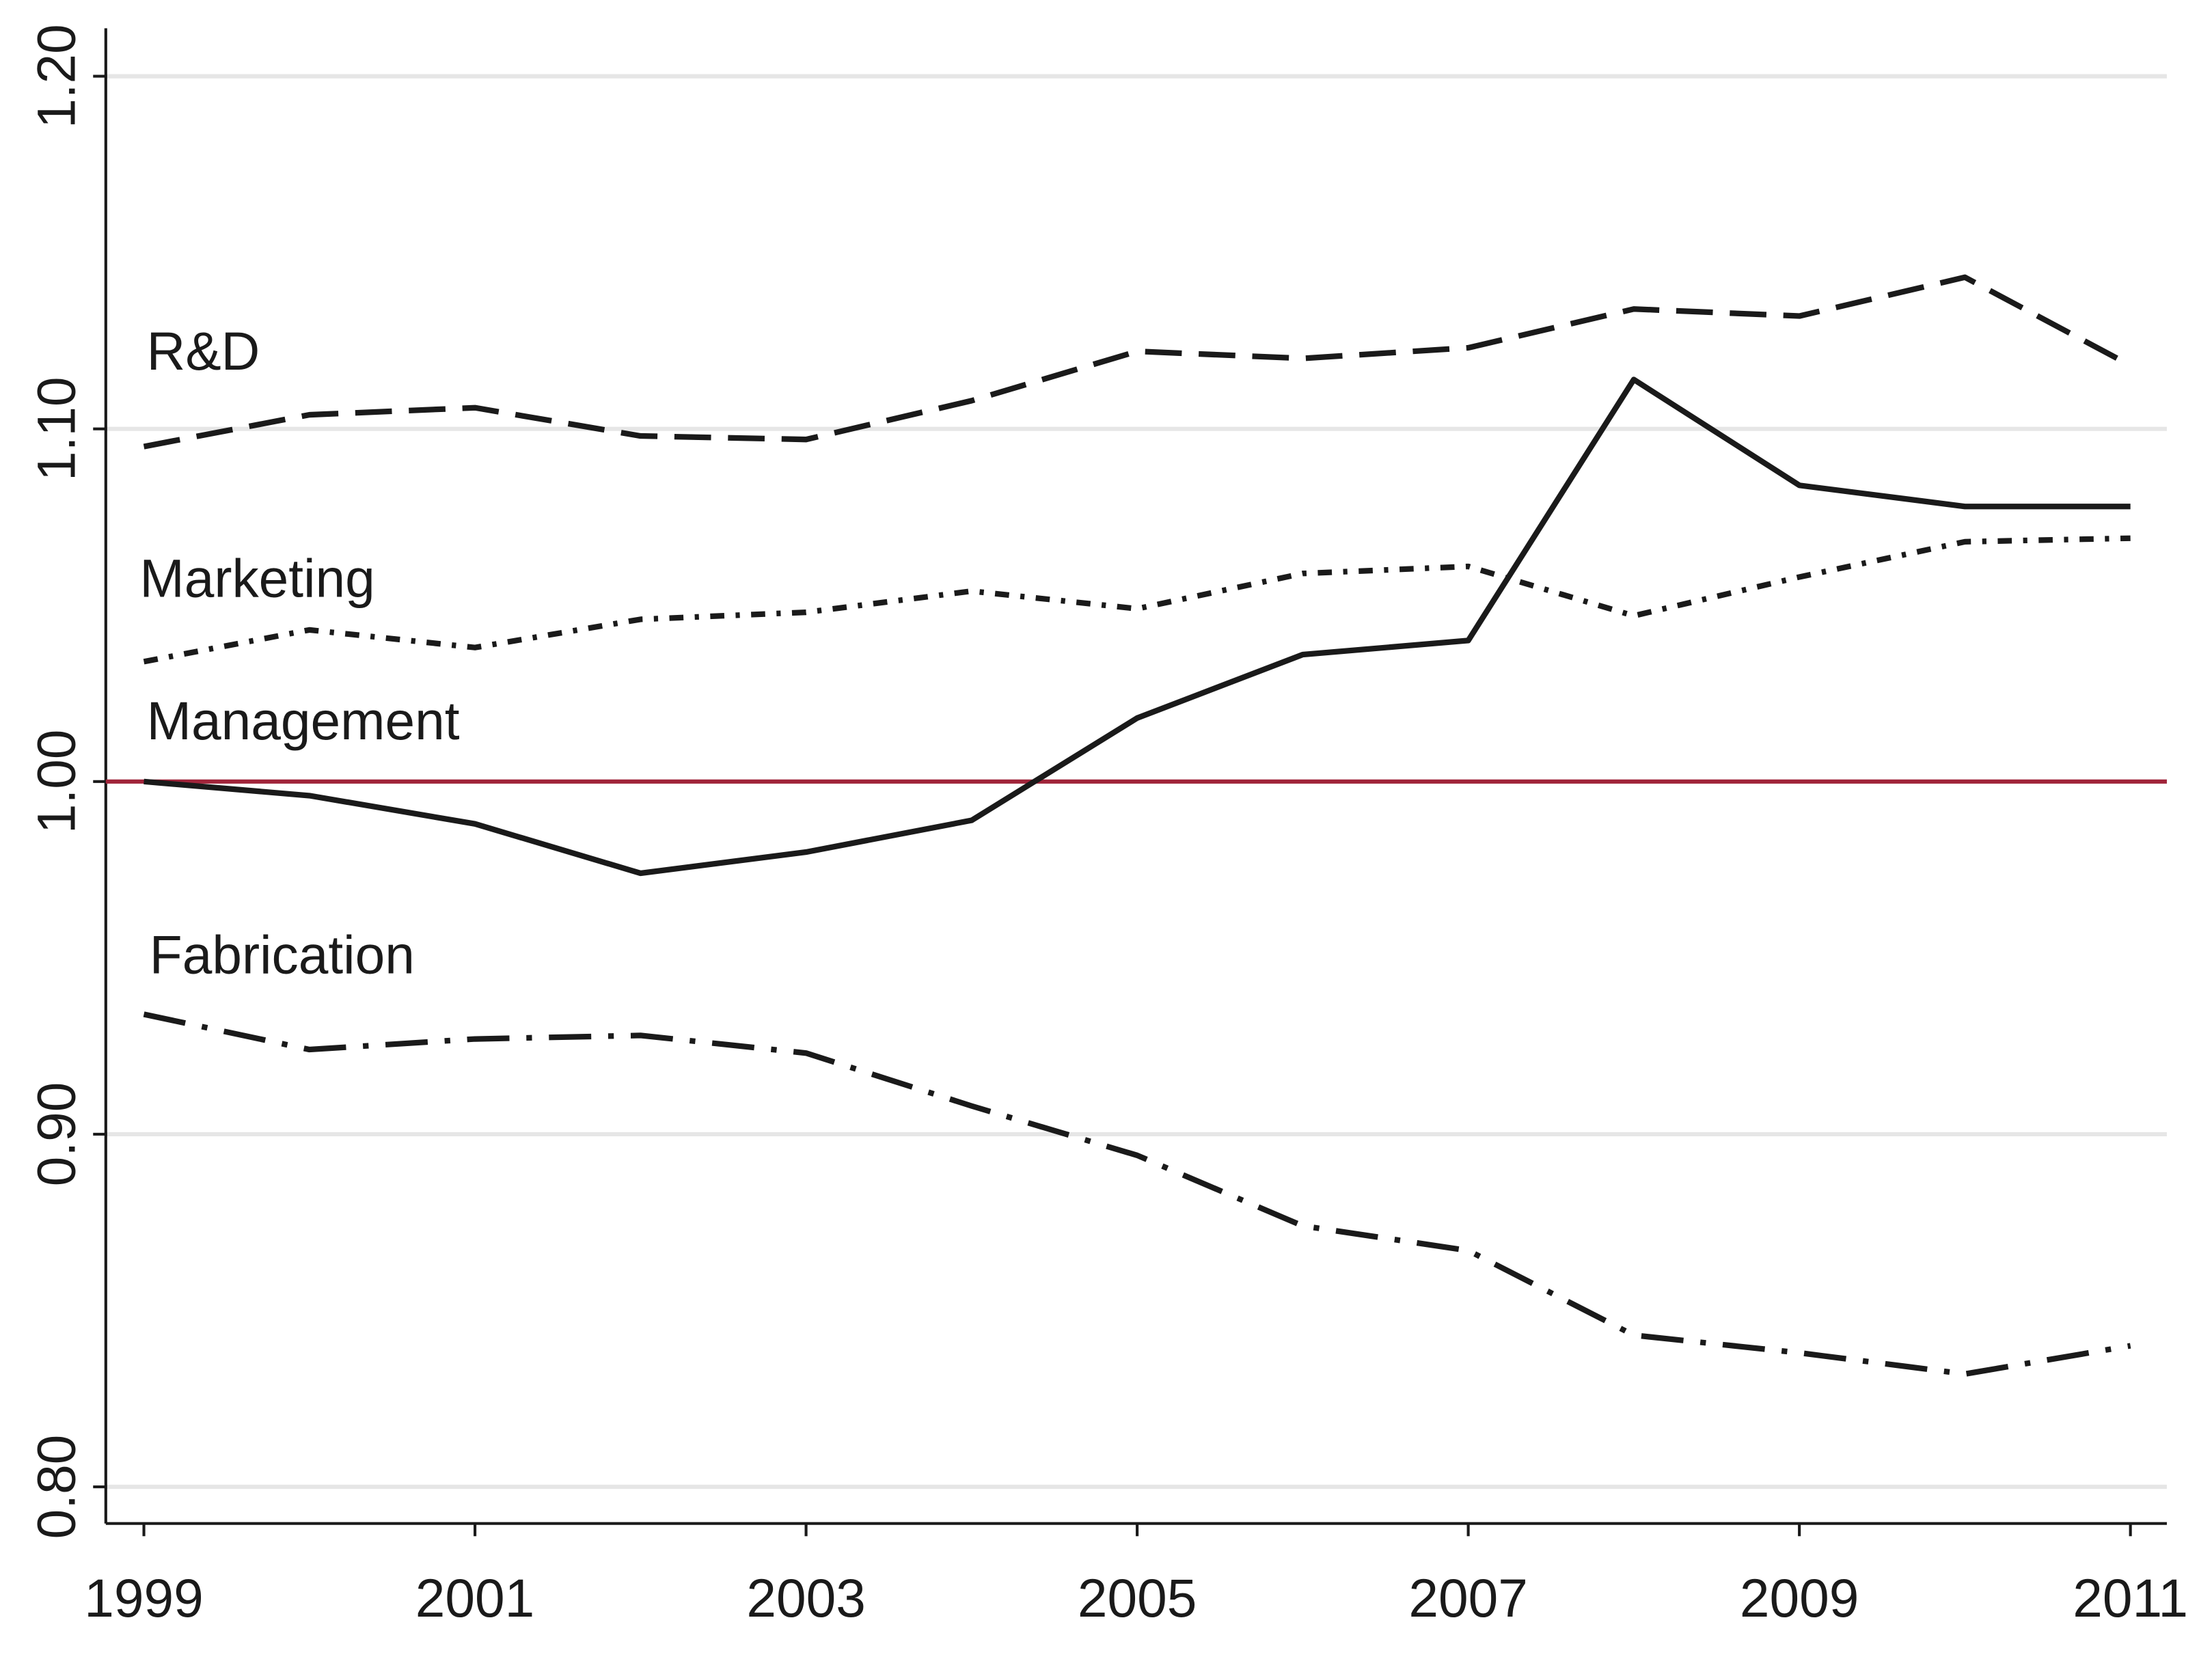  Describe the element at coordinates (56, 76) in the screenshot. I see `y-tick-label: 1.20` at that location.